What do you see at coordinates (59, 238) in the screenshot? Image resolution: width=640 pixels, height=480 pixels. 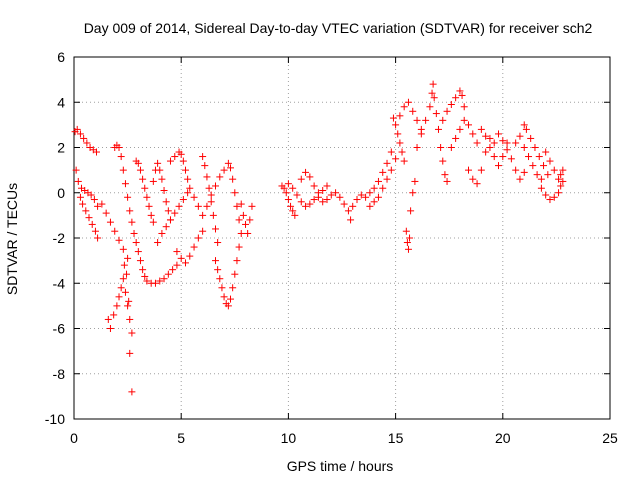 I see `y-tick-label: -2` at bounding box center [59, 238].